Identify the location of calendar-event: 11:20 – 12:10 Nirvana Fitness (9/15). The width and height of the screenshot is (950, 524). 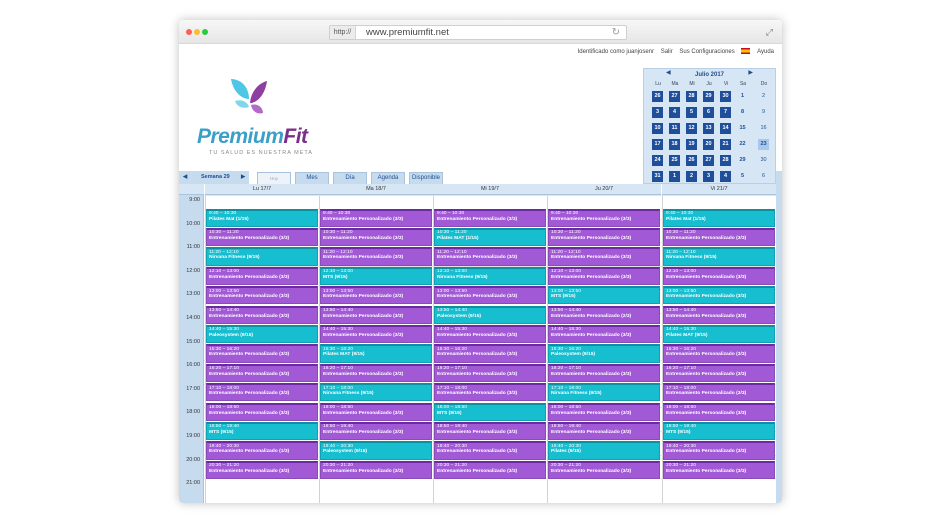
(719, 256).